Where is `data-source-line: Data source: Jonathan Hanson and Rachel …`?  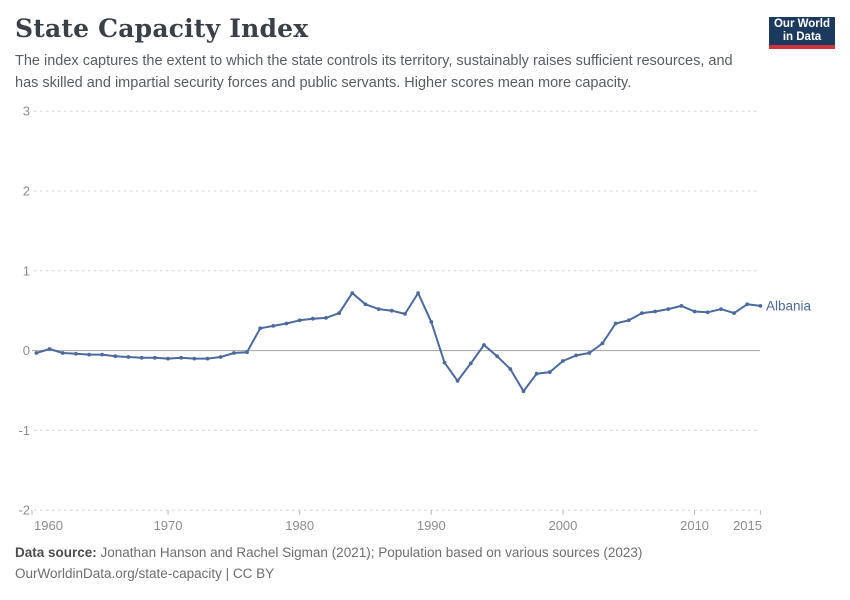
data-source-line: Data source: Jonathan Hanson and Rachel … is located at coordinates (328, 552).